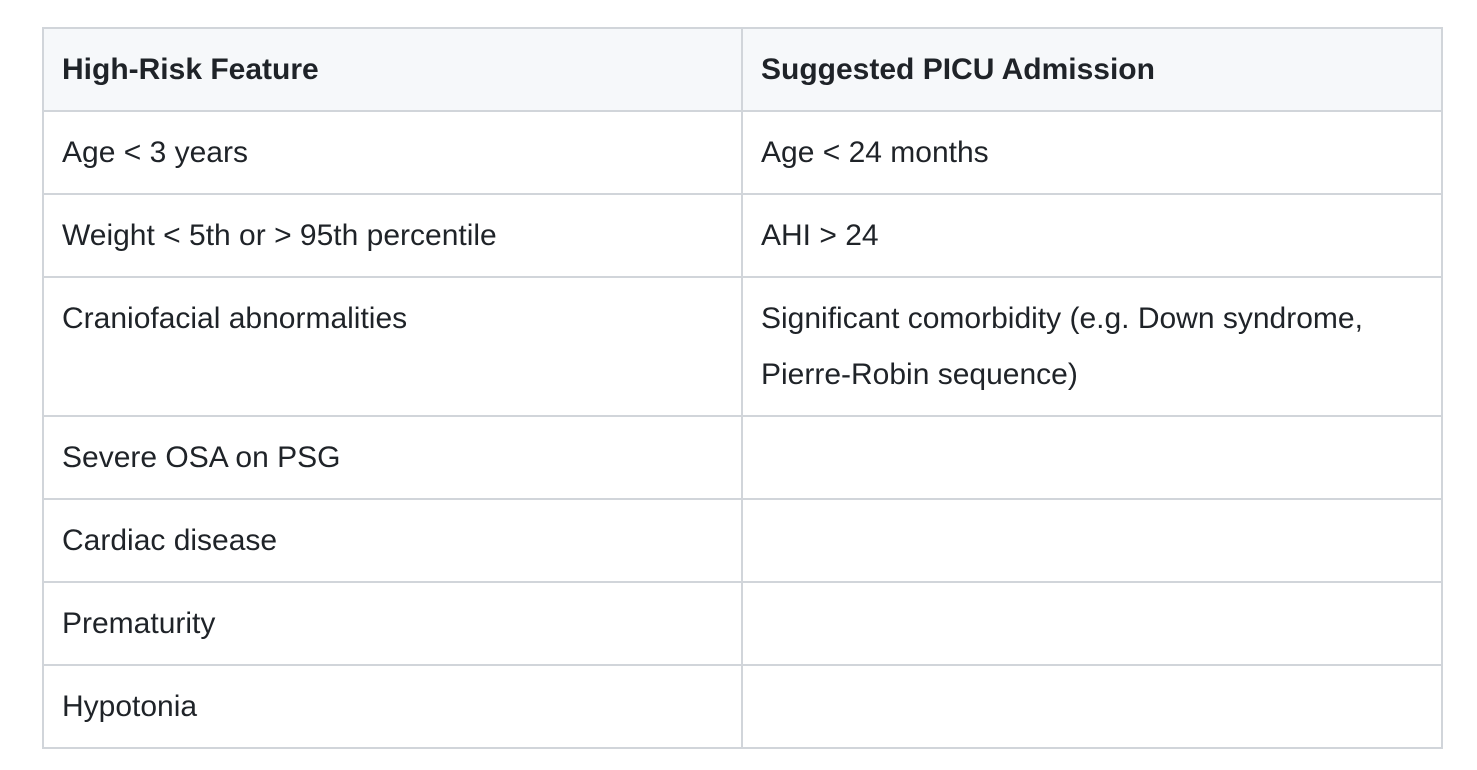  I want to click on table-row: Cardiac disease, so click(742, 540).